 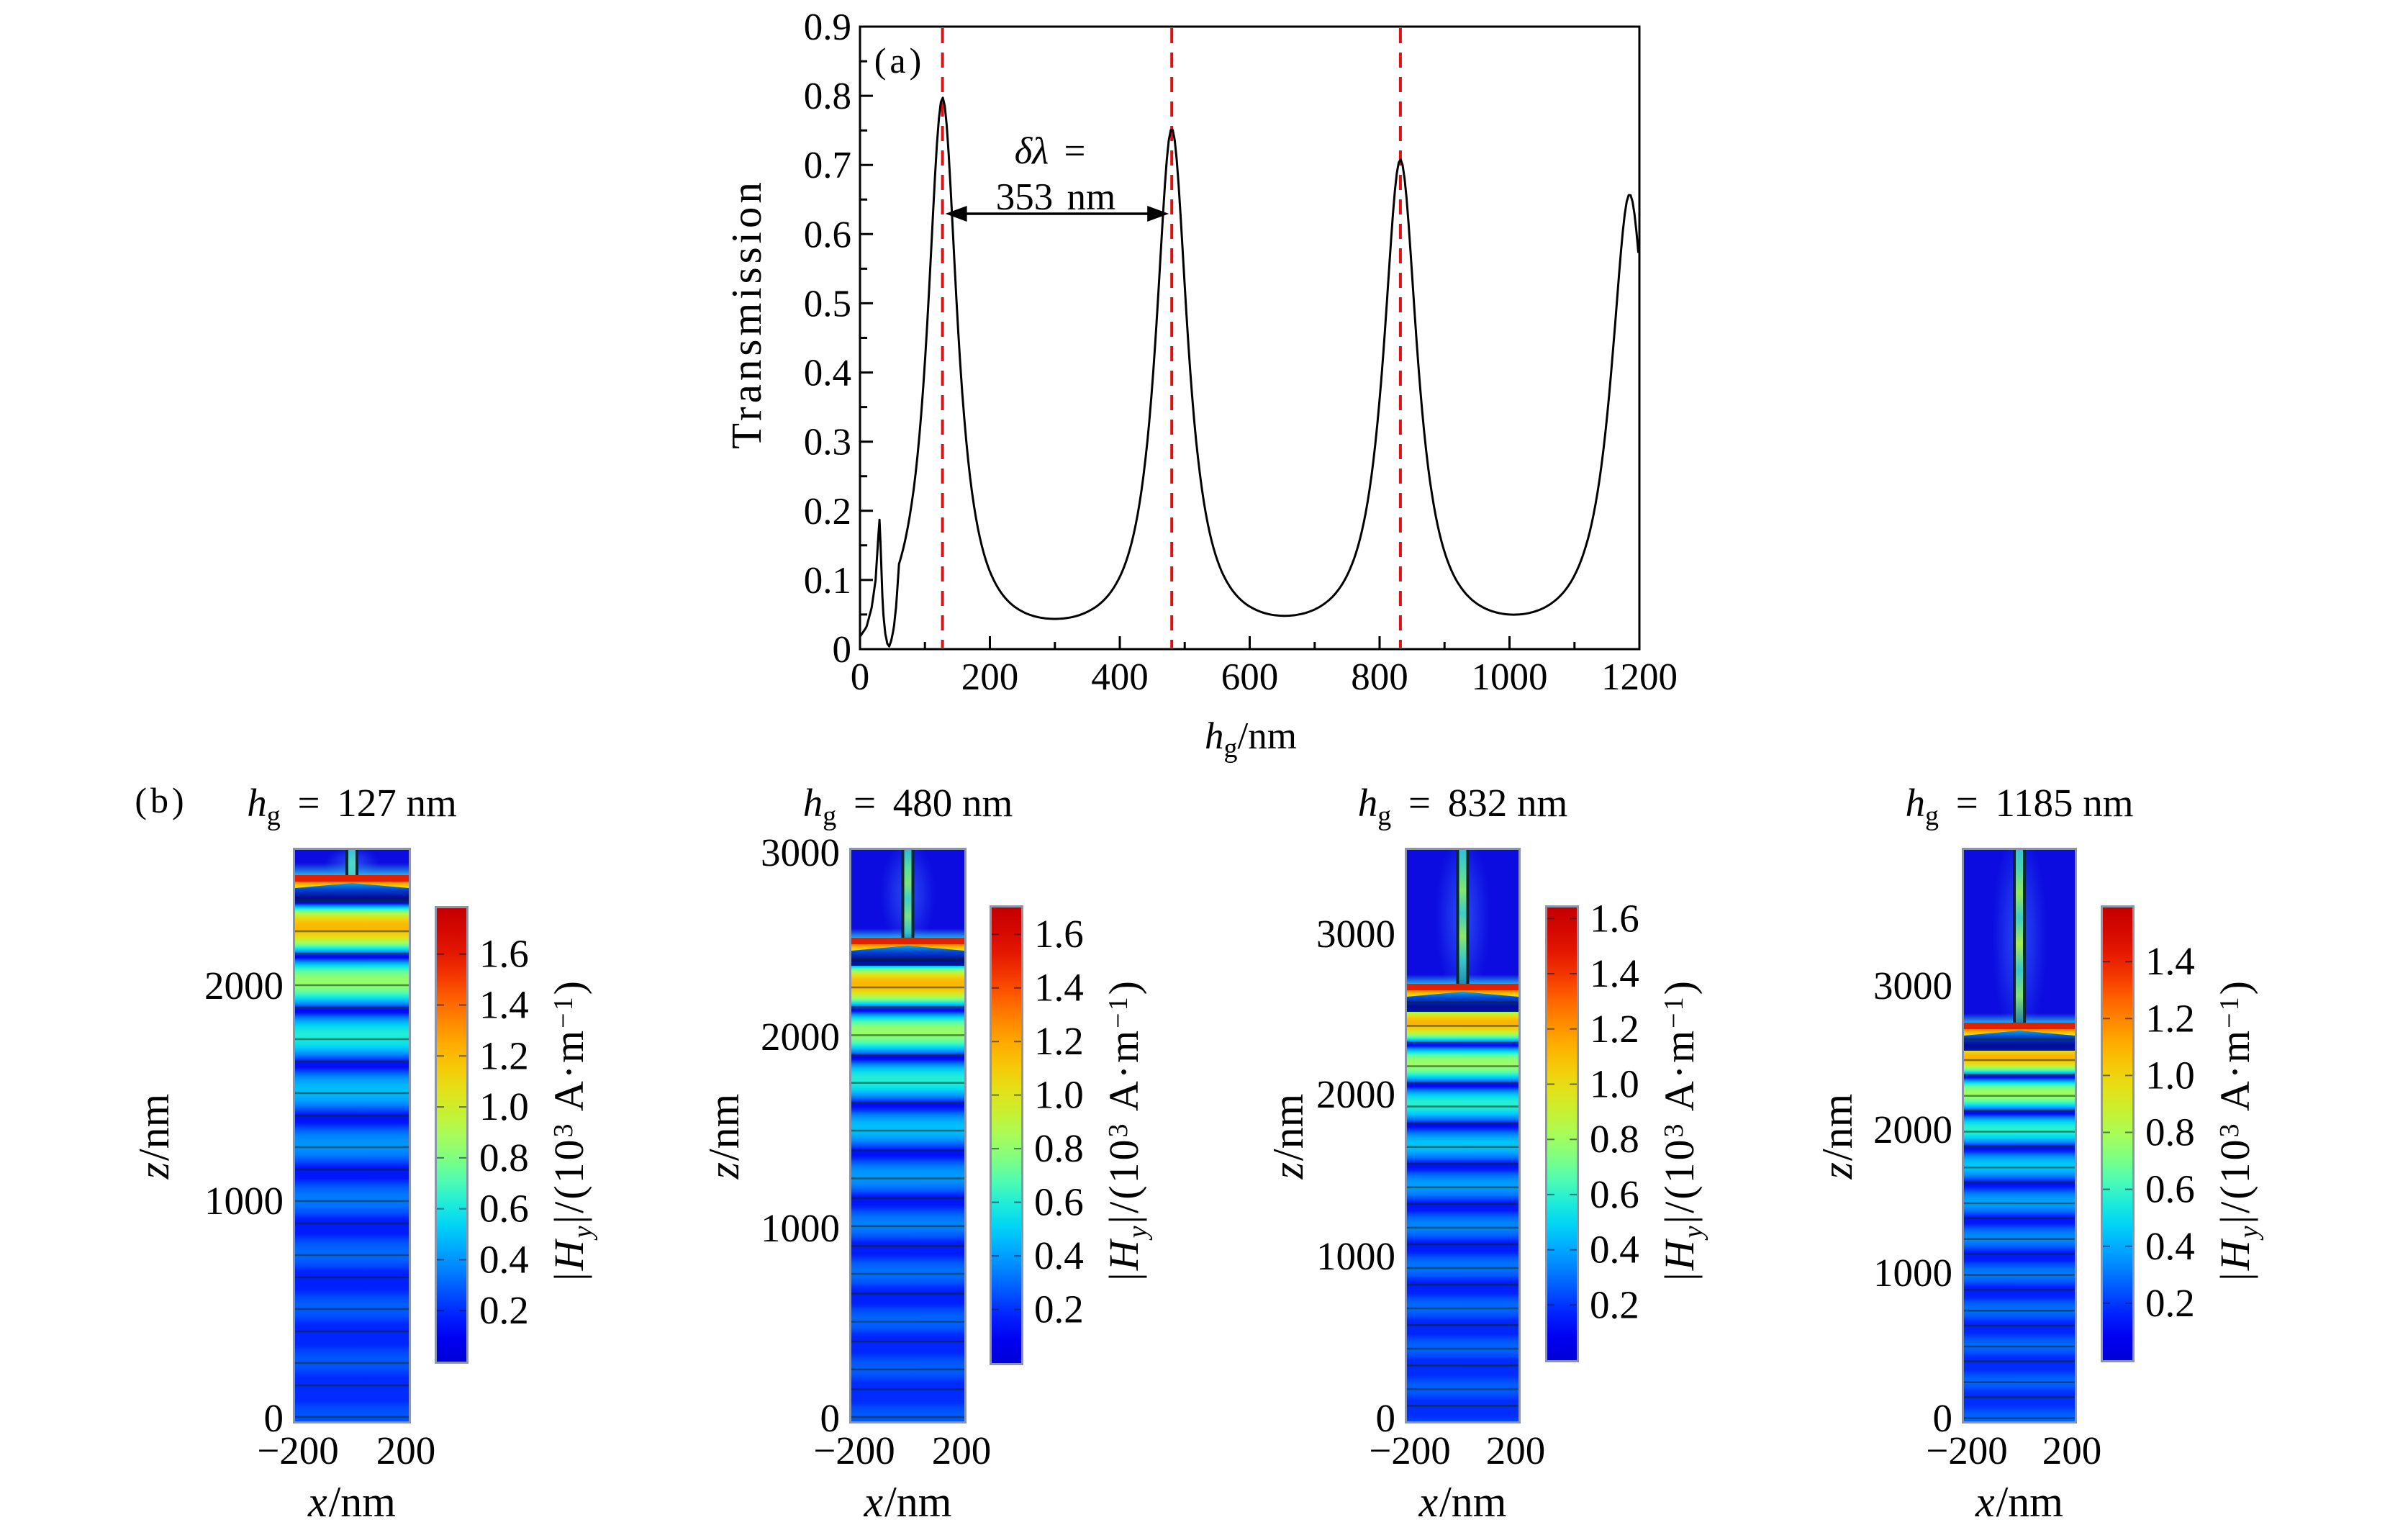 I want to click on svg-text: 0.5, so click(x=828, y=304).